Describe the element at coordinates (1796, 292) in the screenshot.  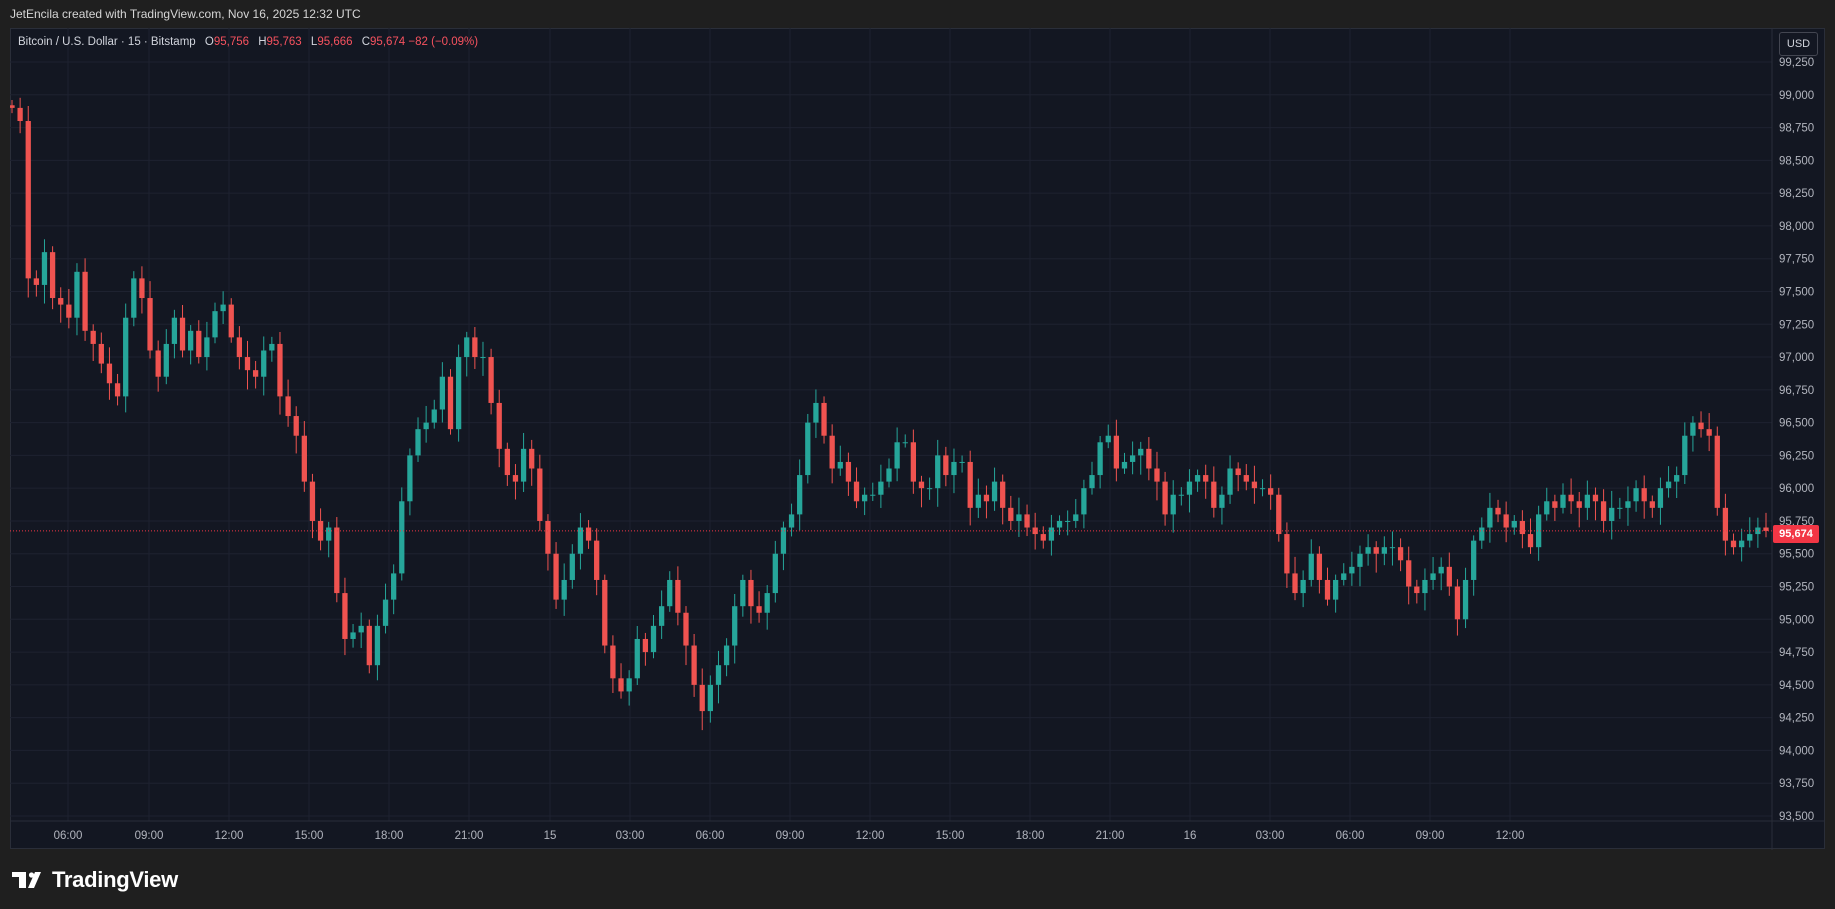
I see `price-tick-label: 97,500` at that location.